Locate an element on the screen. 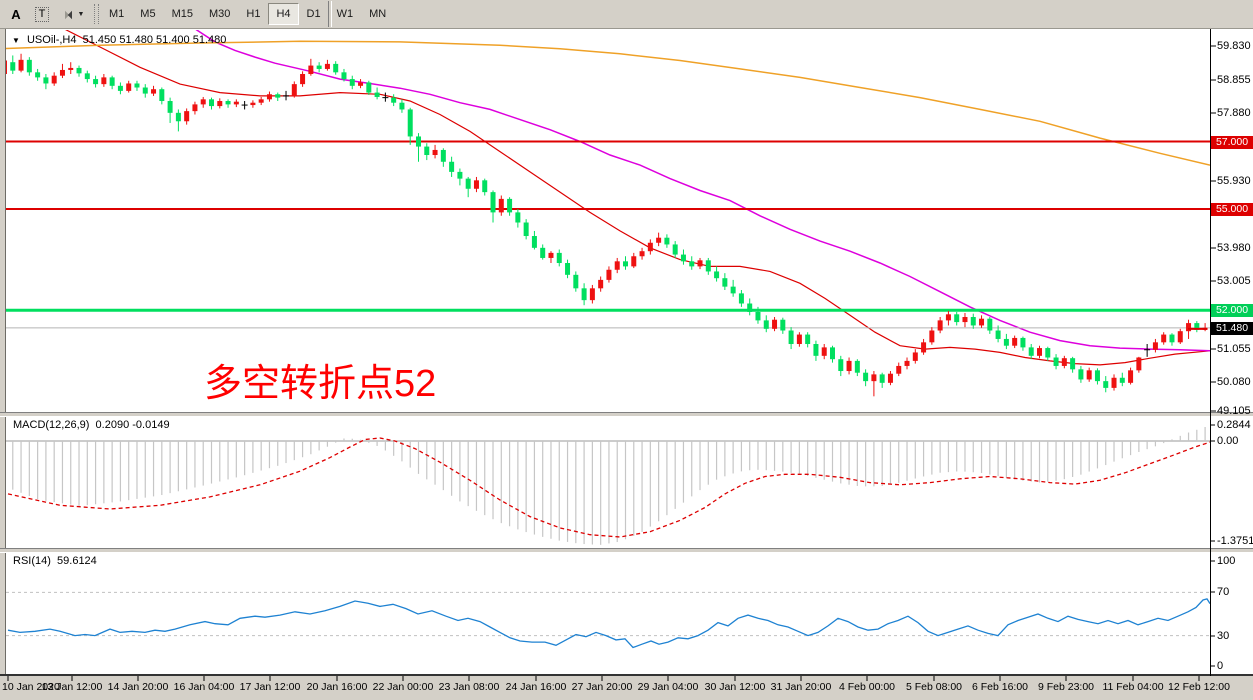 This screenshot has height=700, width=1253. dropdown-caret-icon: ▼ is located at coordinates (81, 14).